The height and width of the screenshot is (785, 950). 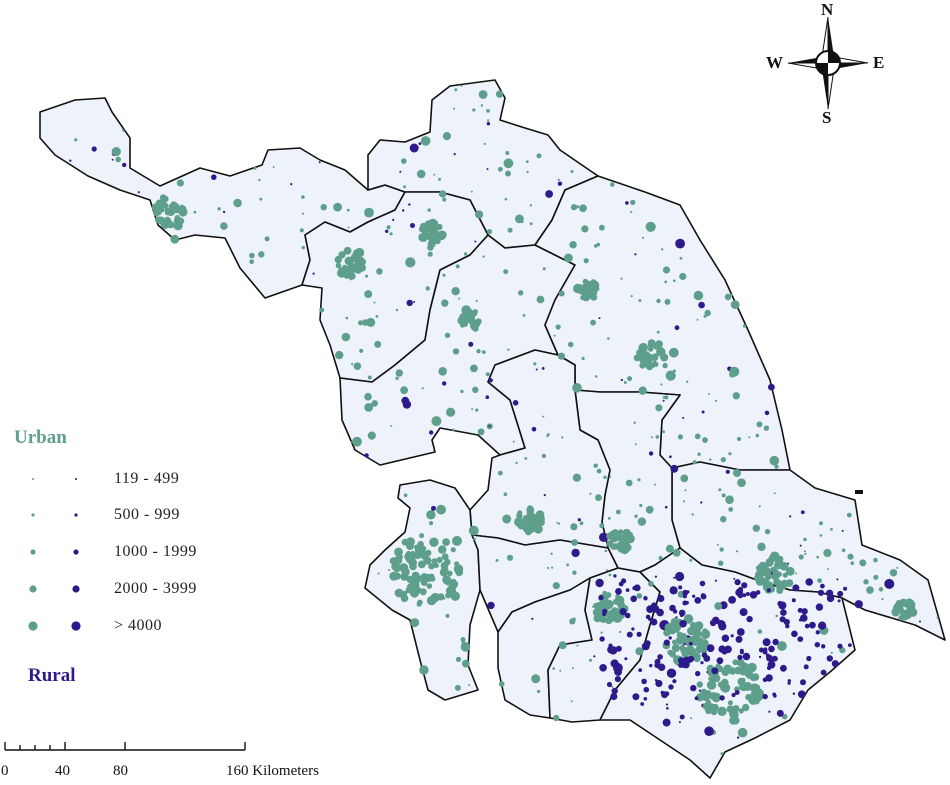 I want to click on legend-class-4: 2000 - 3999, so click(x=155, y=588).